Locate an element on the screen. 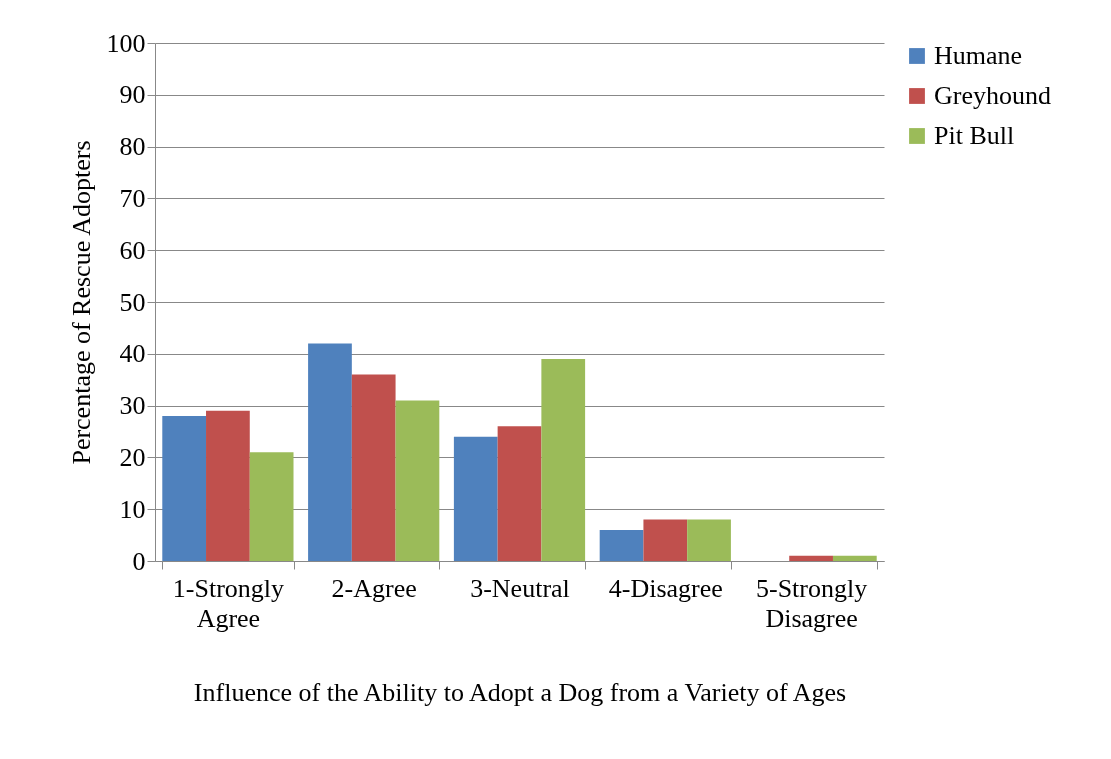 This screenshot has height=759, width=1111. y-tick-label: 20 is located at coordinates (132, 457).